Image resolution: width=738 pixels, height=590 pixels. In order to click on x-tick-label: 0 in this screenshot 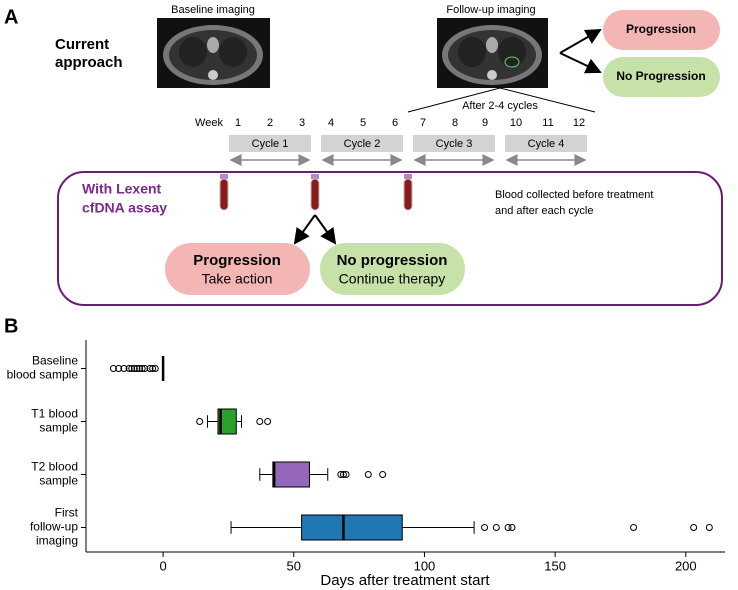, I will do `click(162, 565)`.